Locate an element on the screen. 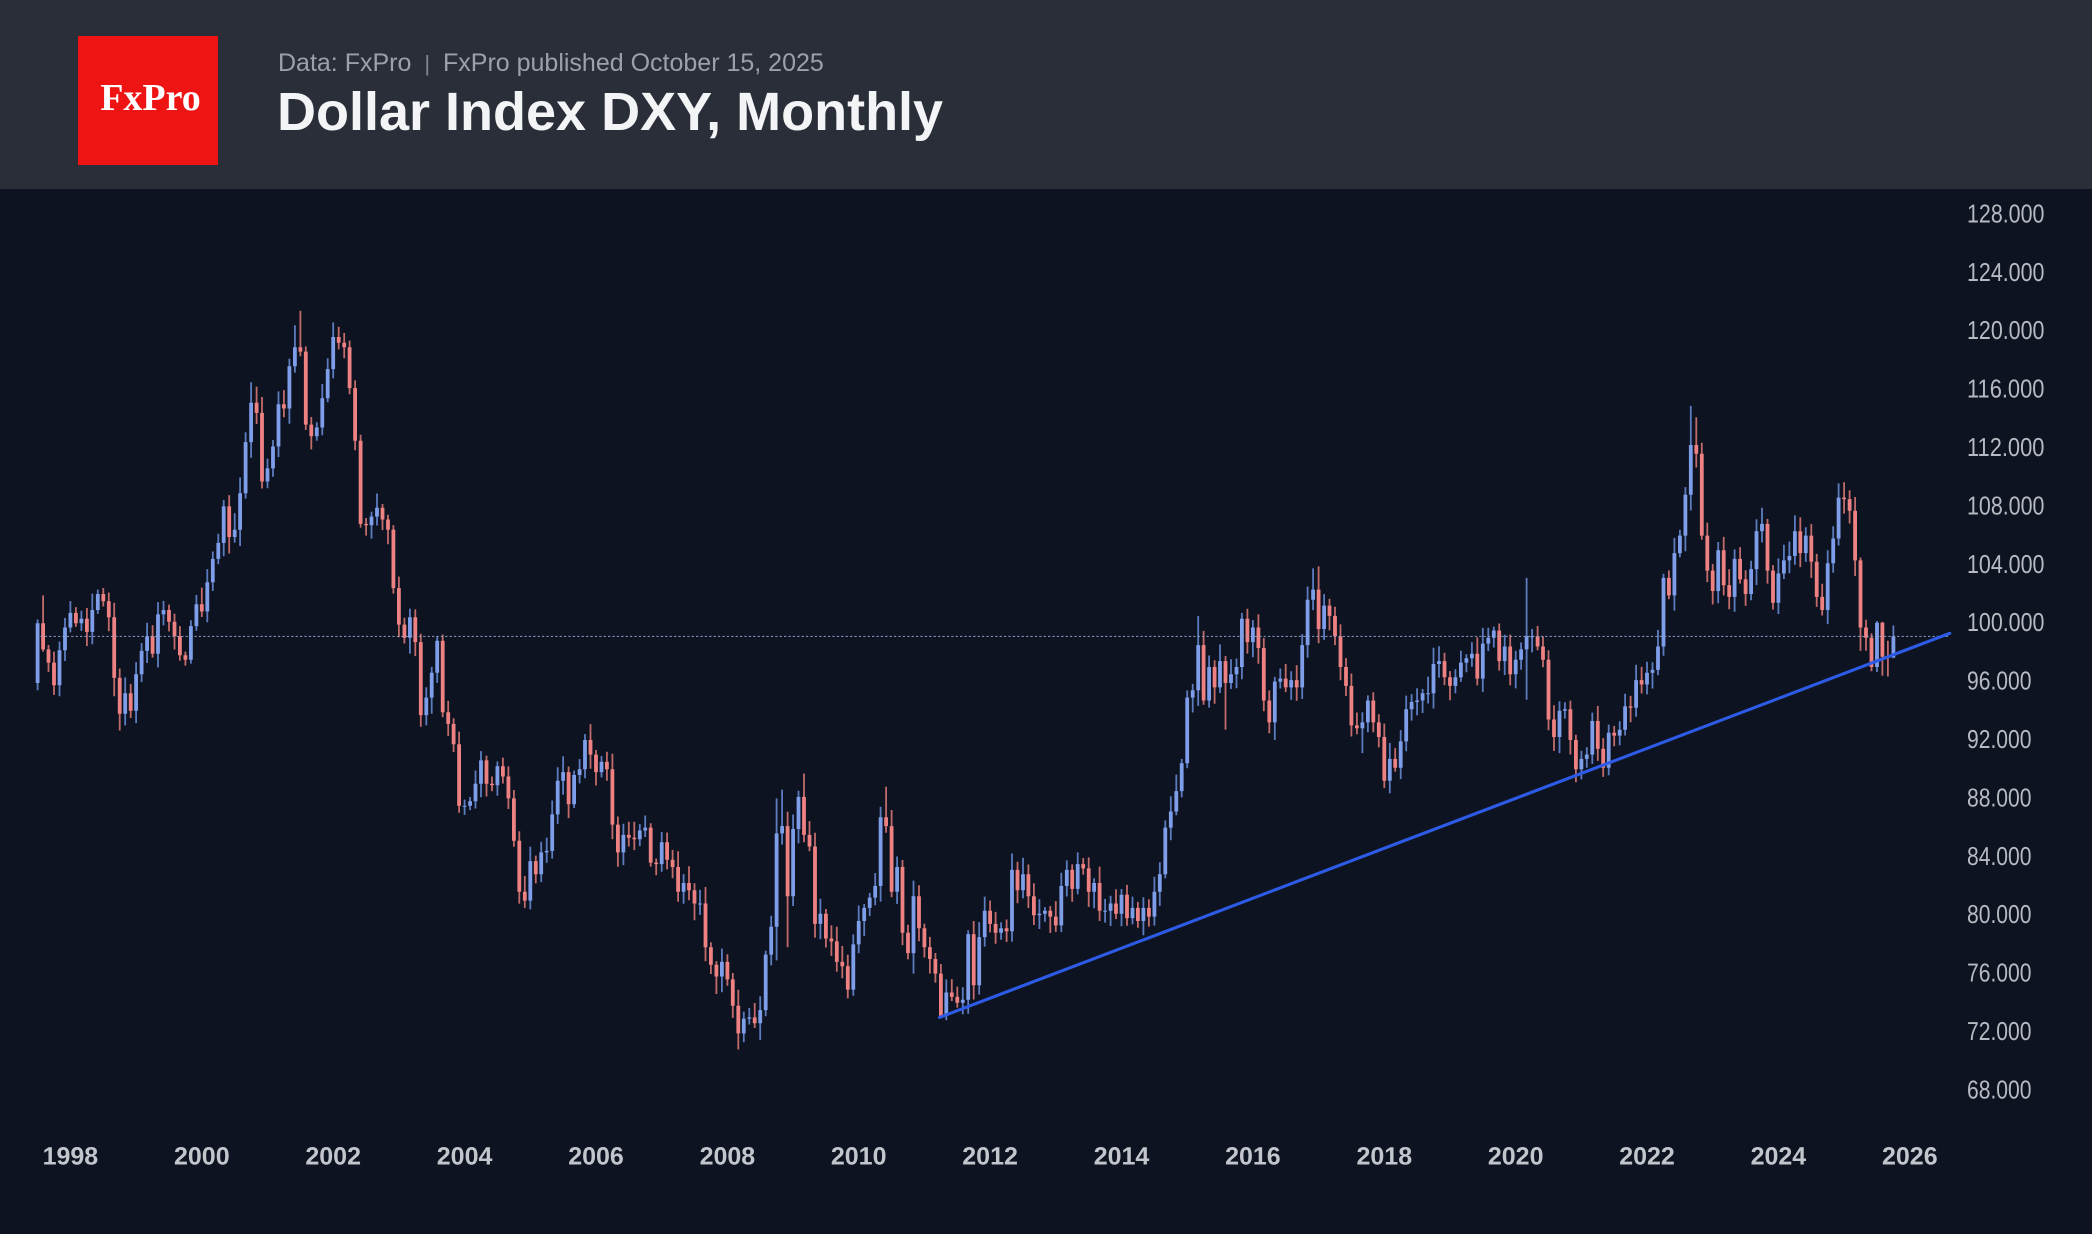 Image resolution: width=2092 pixels, height=1234 pixels. svg-text: 2026 is located at coordinates (1910, 1157).